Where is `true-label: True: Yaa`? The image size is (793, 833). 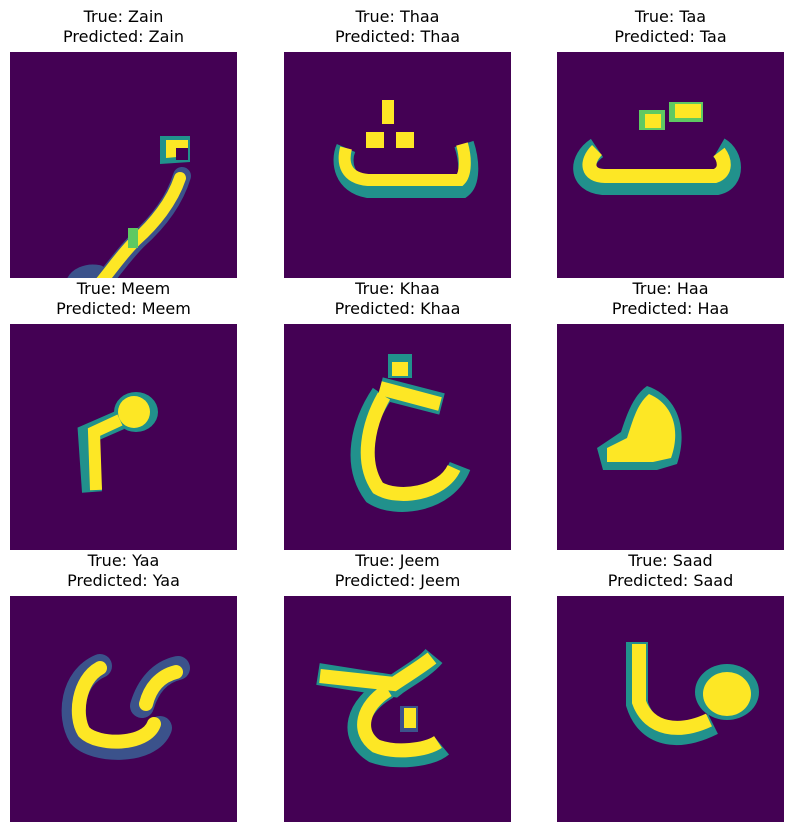
true-label: True: Yaa is located at coordinates (123, 560).